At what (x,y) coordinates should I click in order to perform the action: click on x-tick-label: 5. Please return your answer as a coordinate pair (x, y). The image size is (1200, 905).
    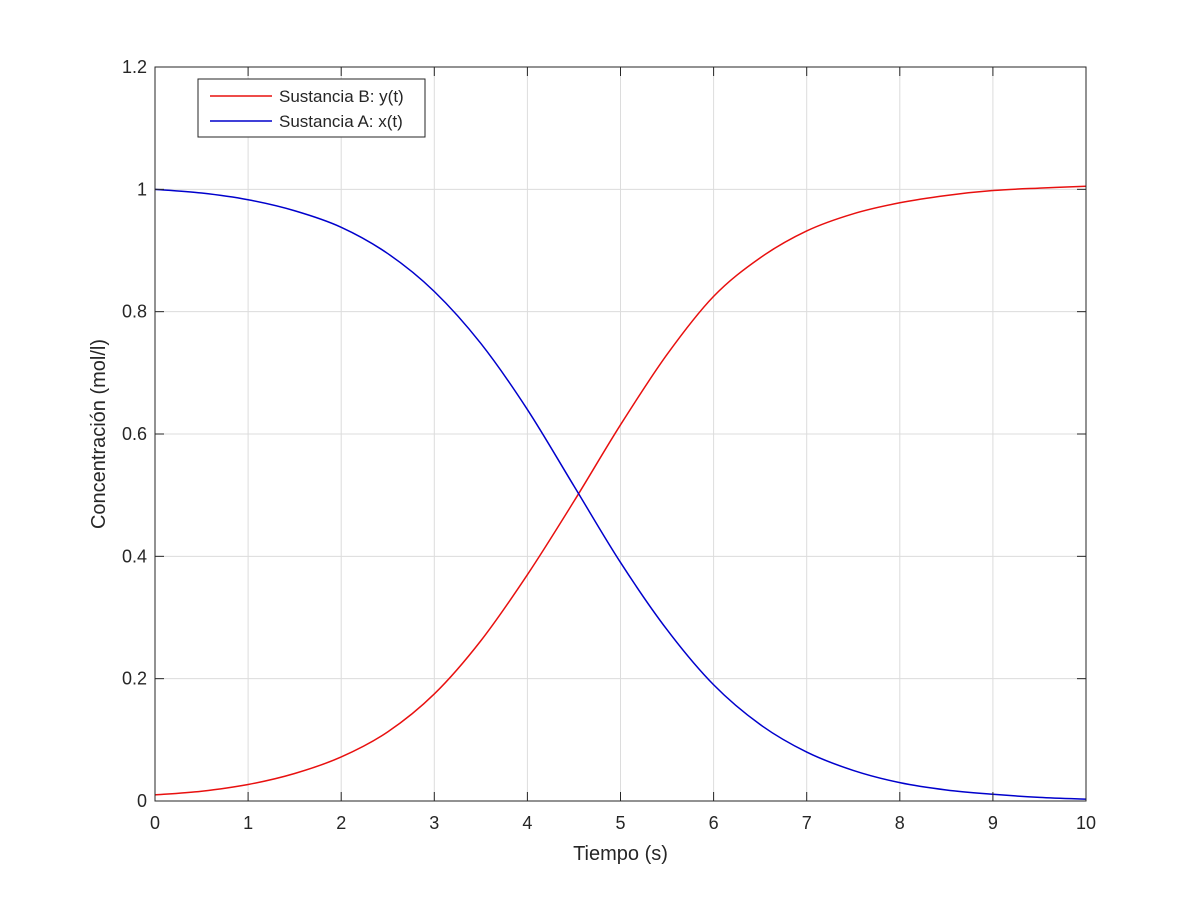
    Looking at the image, I should click on (620, 823).